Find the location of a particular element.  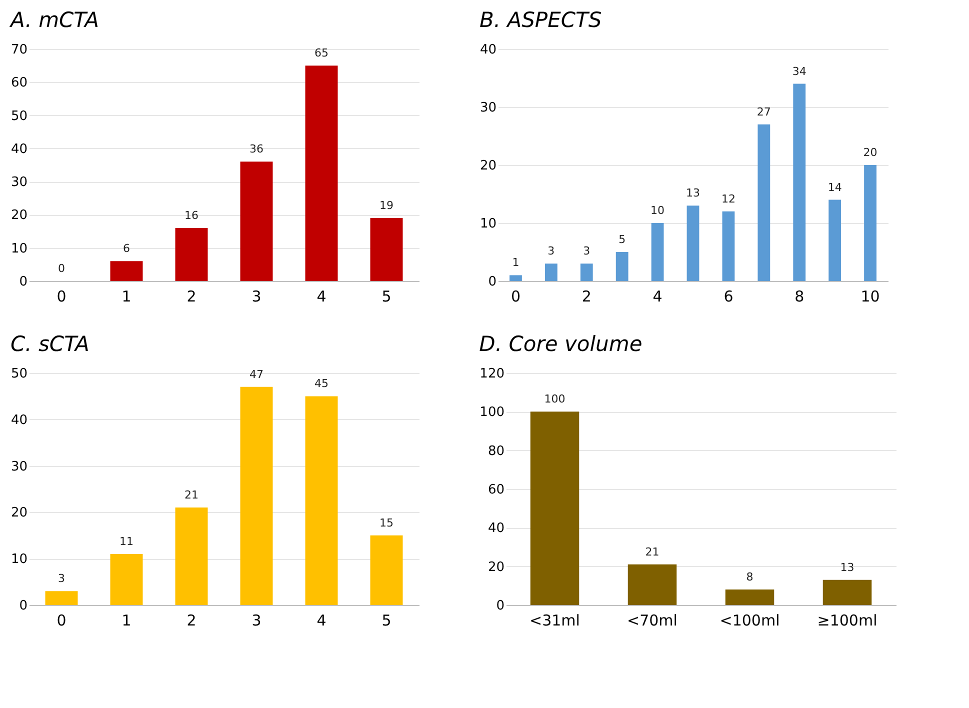

data-label: 20 is located at coordinates (870, 152).